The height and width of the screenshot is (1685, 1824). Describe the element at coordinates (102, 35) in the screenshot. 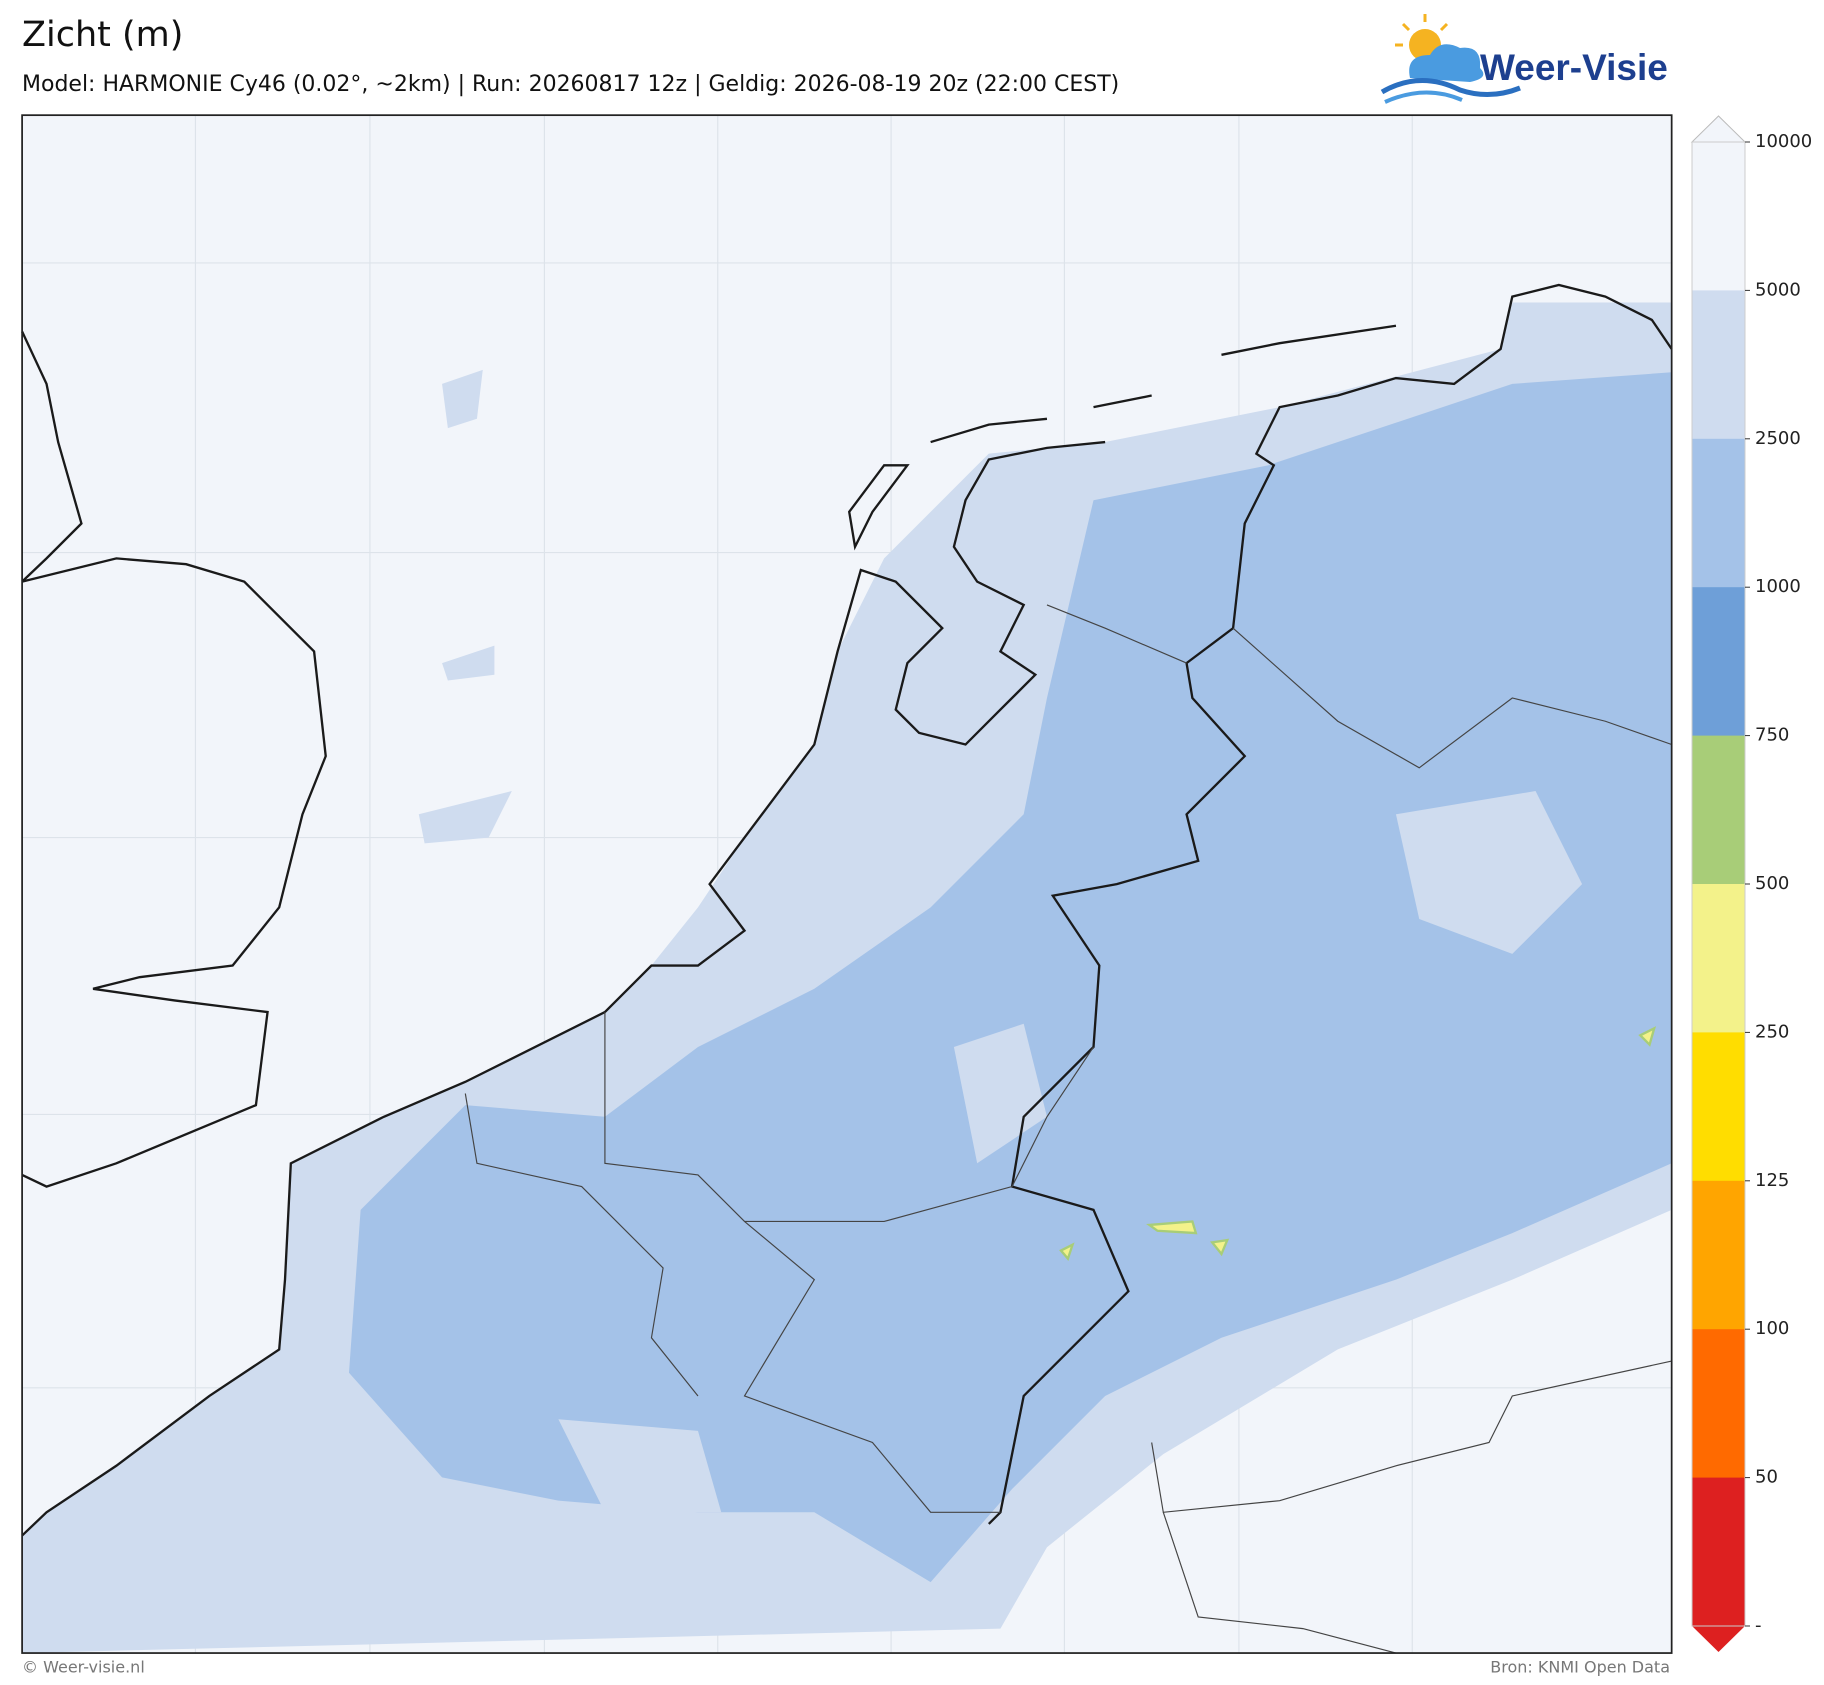

I see `title: Zicht (m)` at that location.